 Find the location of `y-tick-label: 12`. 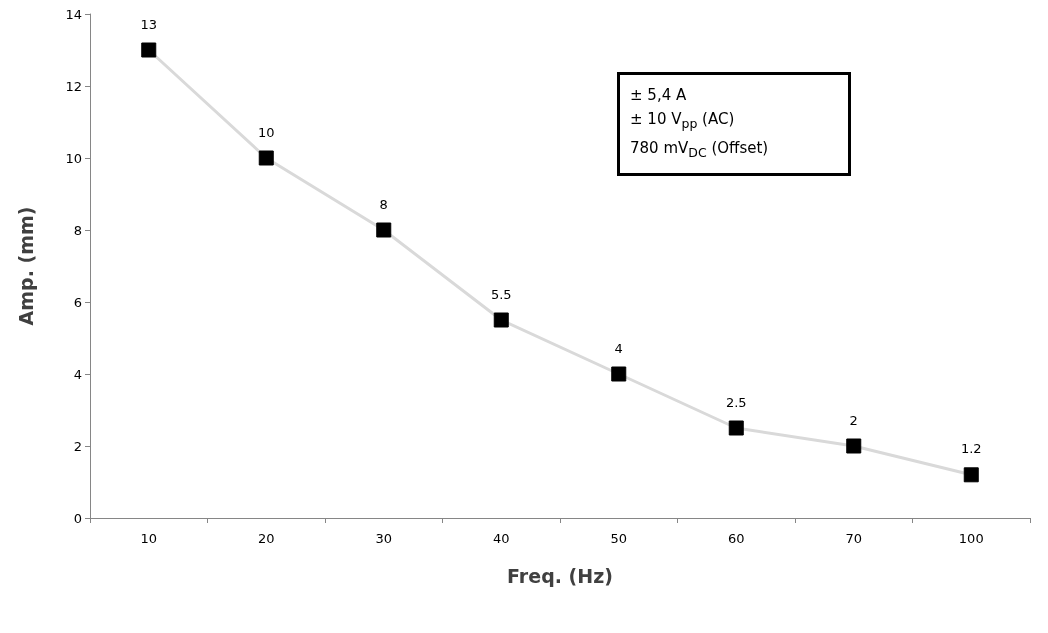

y-tick-label: 12 is located at coordinates (73, 86).